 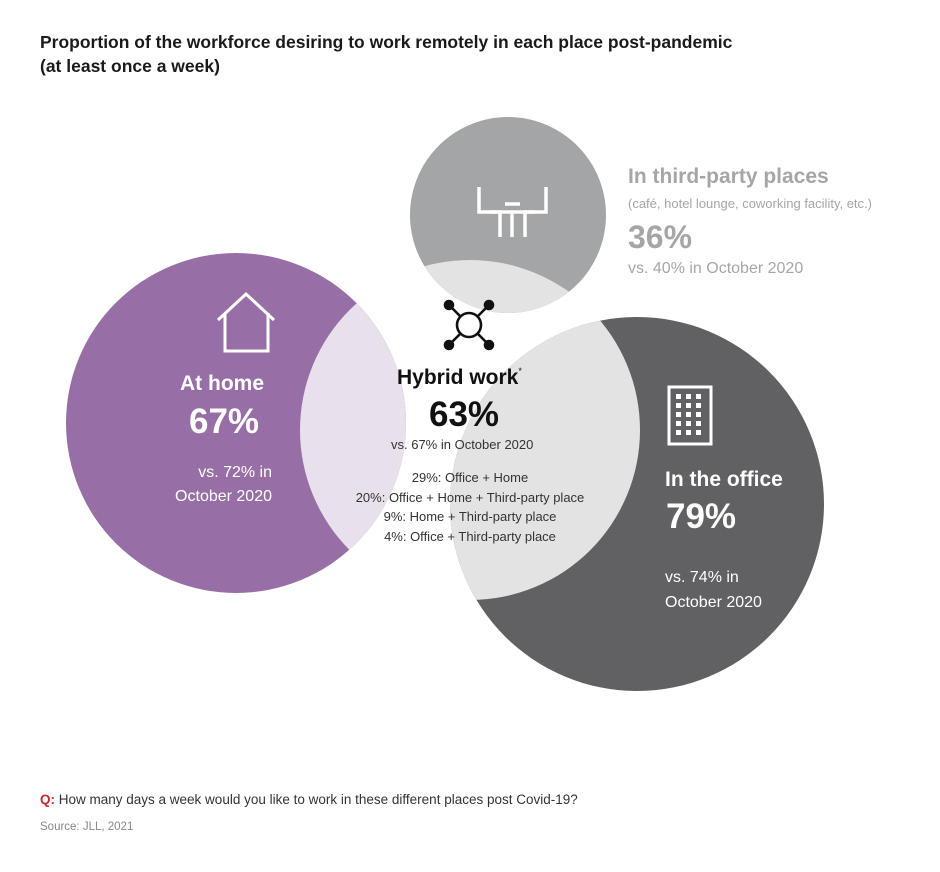 I want to click on home-percent: 67%, so click(x=224, y=421).